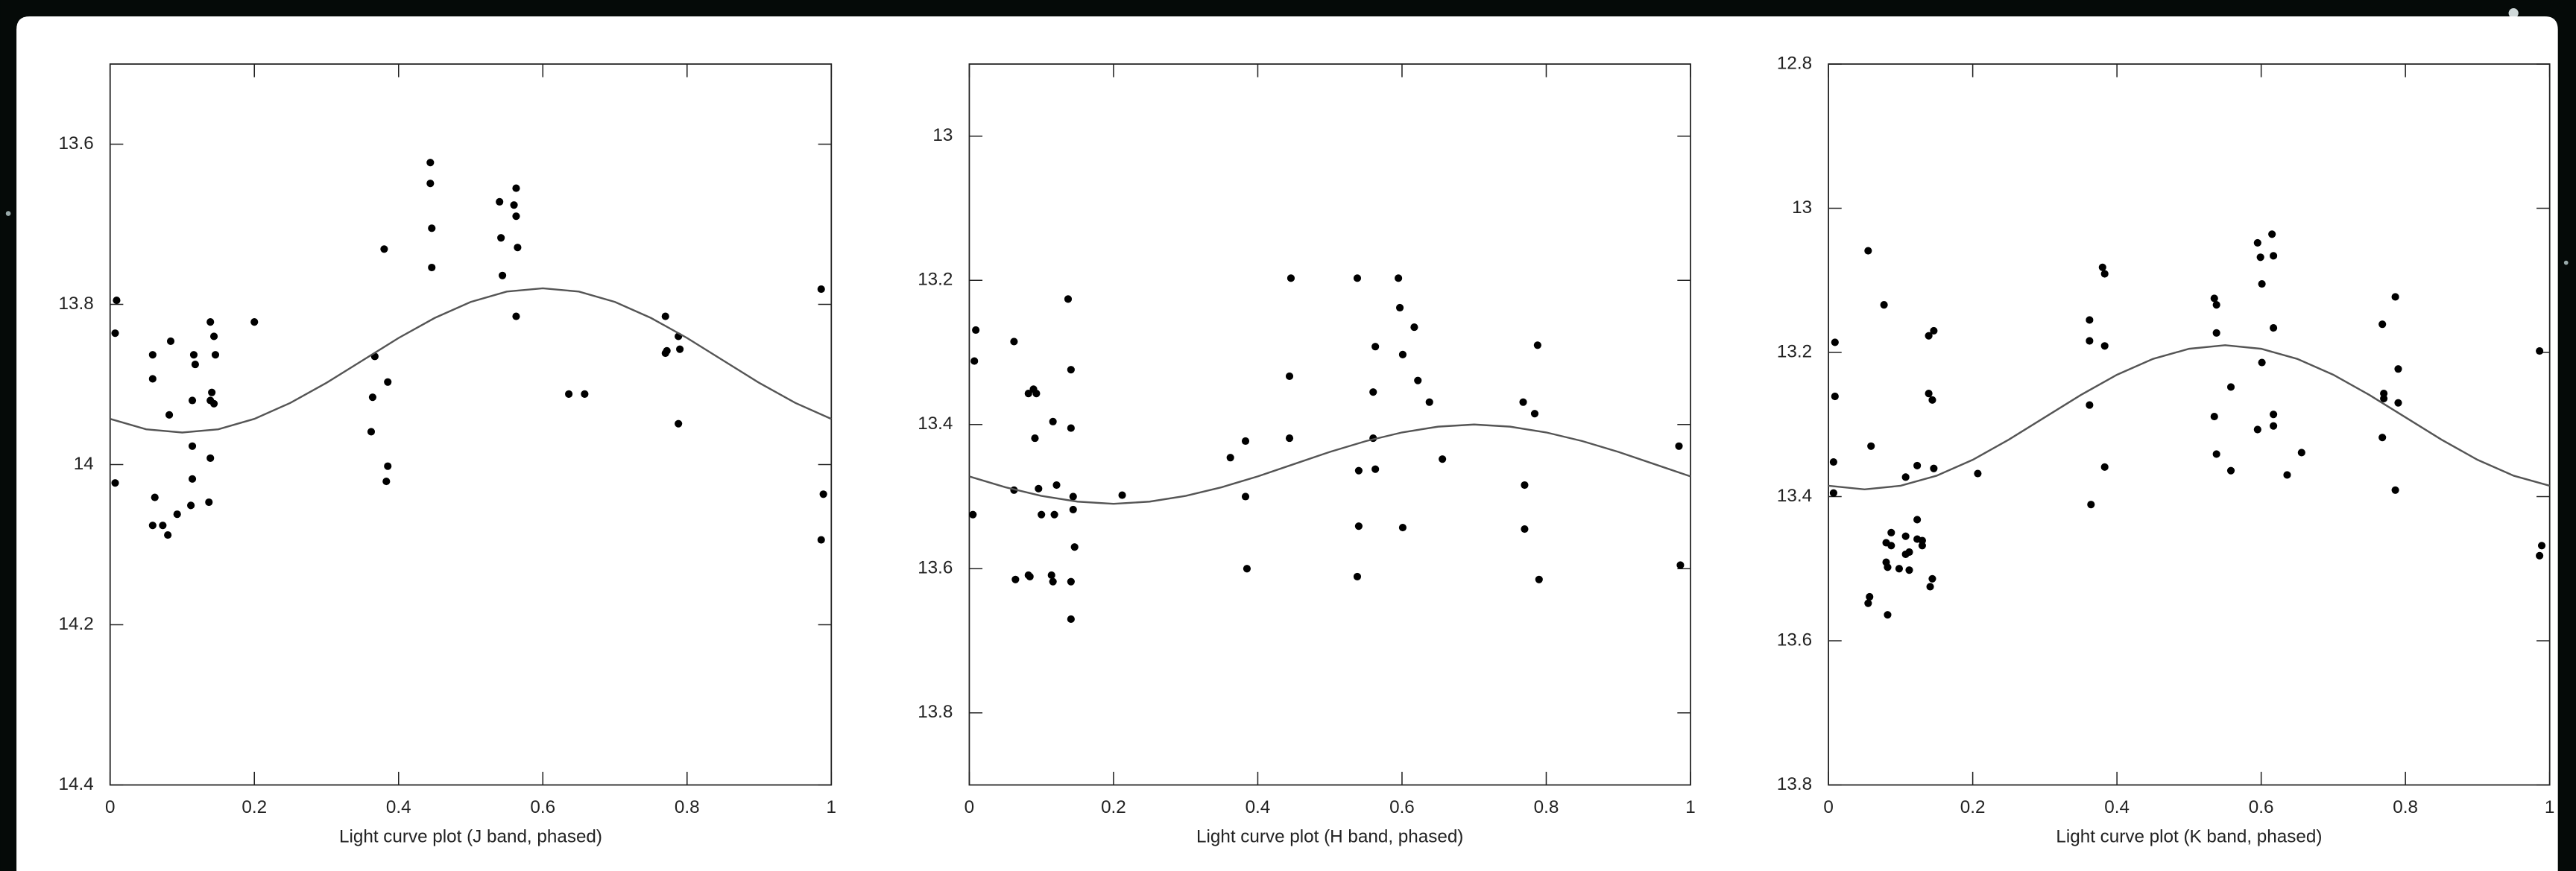 The height and width of the screenshot is (871, 2576). I want to click on x-tick-label: 0.8, so click(1546, 807).